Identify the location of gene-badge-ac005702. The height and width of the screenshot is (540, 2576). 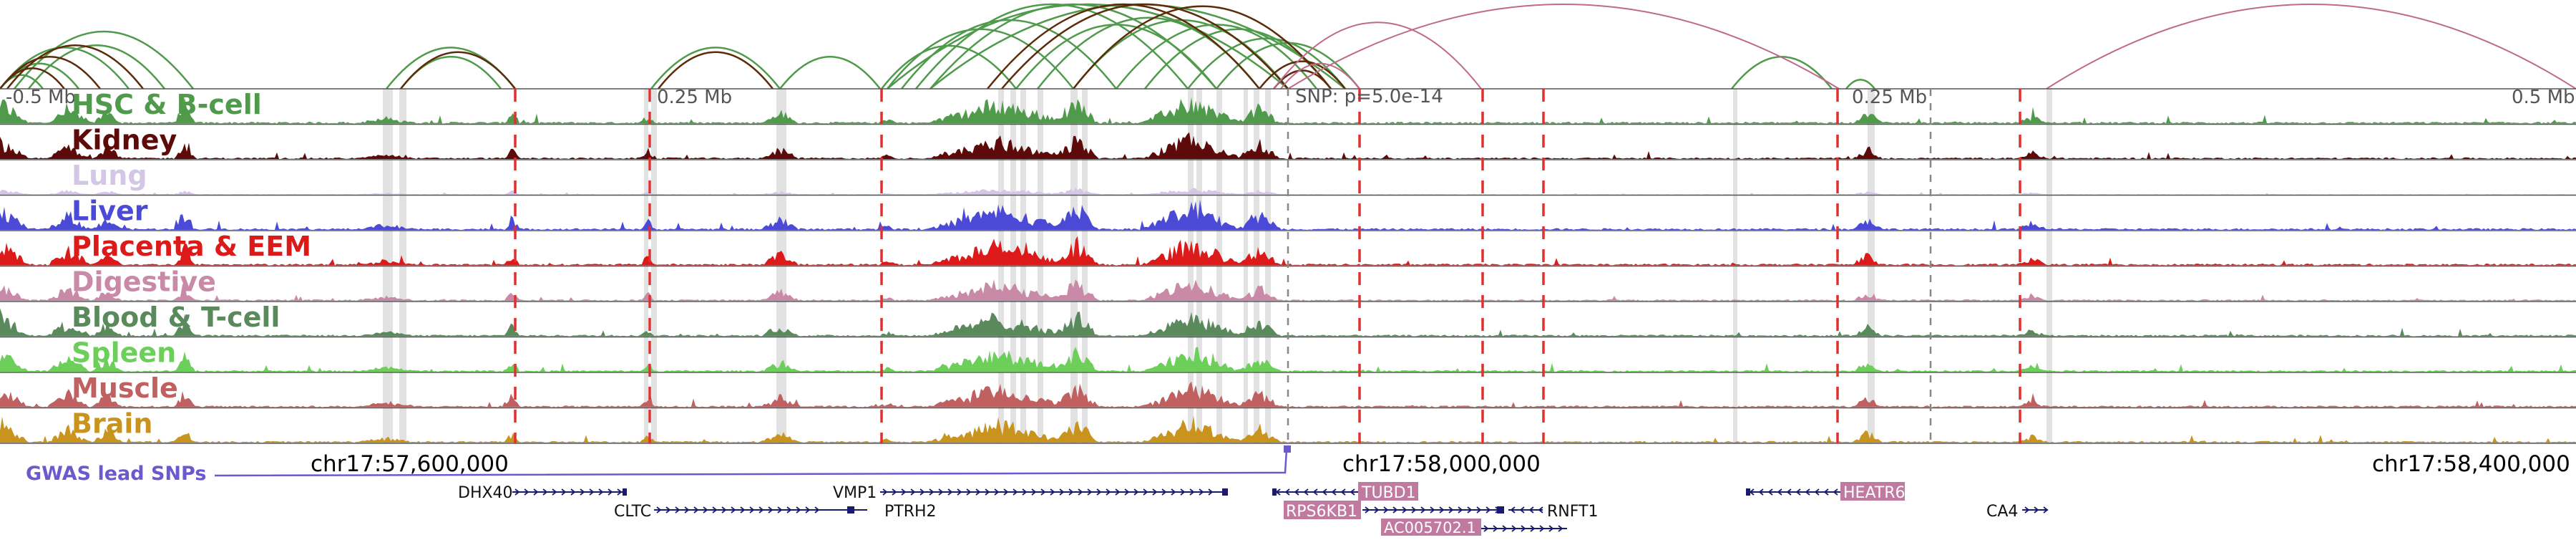
(1431, 527).